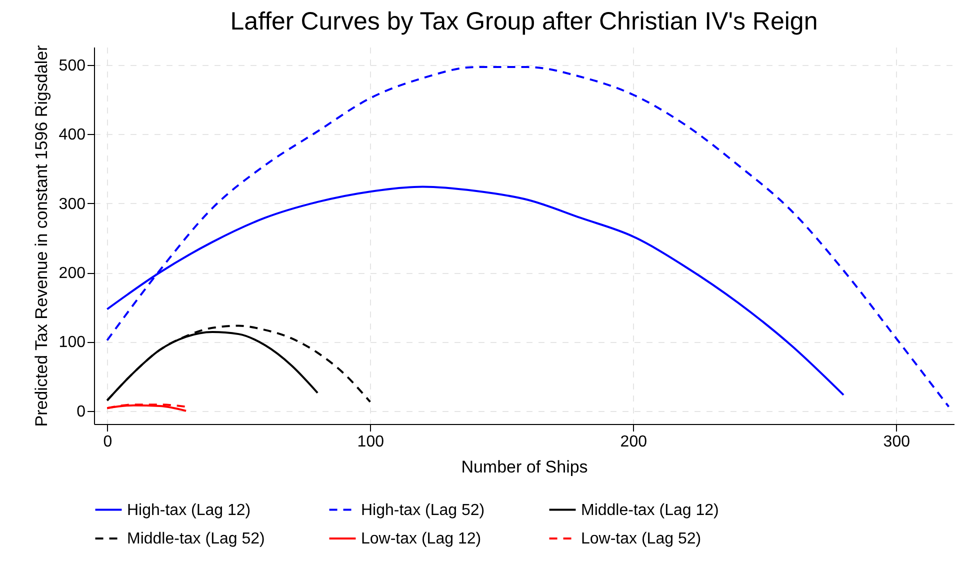  Describe the element at coordinates (72, 65) in the screenshot. I see `y-tick-label: 500` at that location.